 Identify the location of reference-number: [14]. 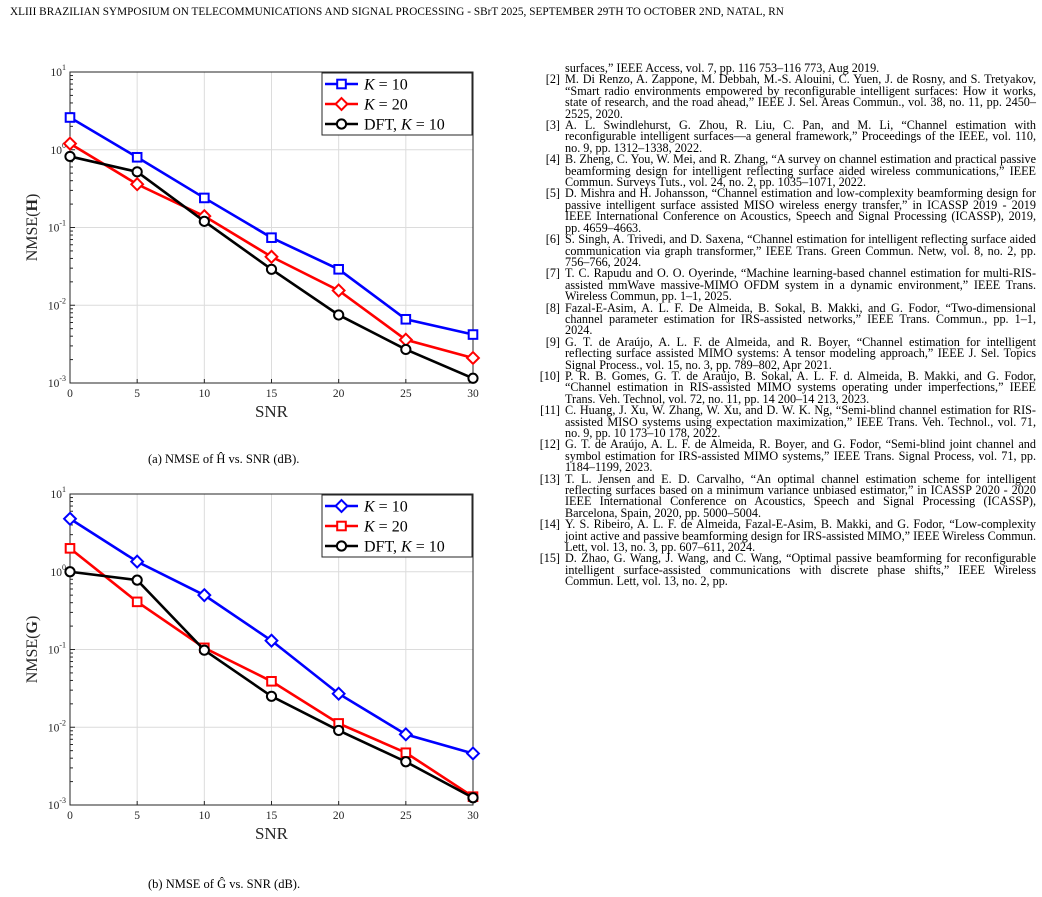
(549, 524).